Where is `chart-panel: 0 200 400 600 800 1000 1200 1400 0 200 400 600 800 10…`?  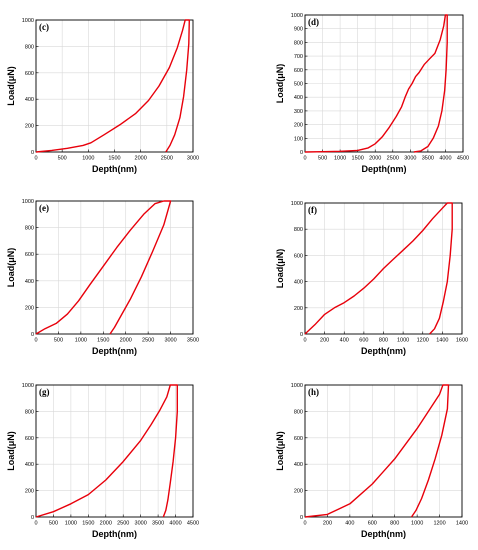 chart-panel: 0 200 400 600 800 1000 1200 1400 0 200 400 600 800 10… is located at coordinates (371, 461).